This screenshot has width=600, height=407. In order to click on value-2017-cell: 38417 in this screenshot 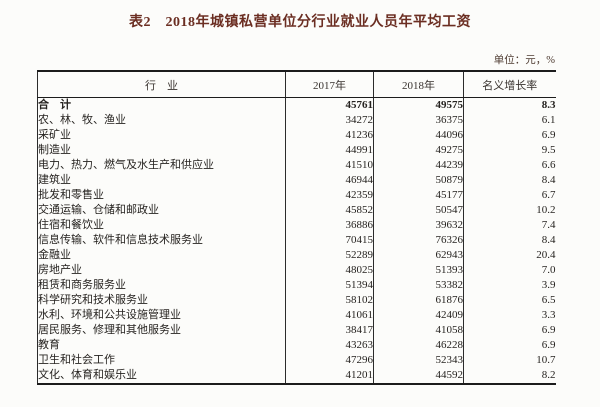, I will do `click(329, 330)`.